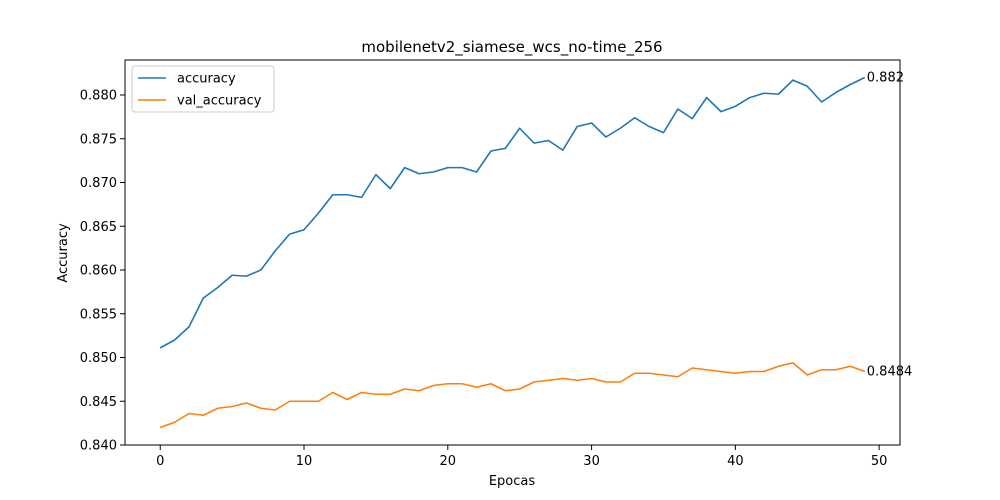 Image resolution: width=1000 pixels, height=500 pixels. I want to click on y-tick-label: 0.860, so click(98, 271).